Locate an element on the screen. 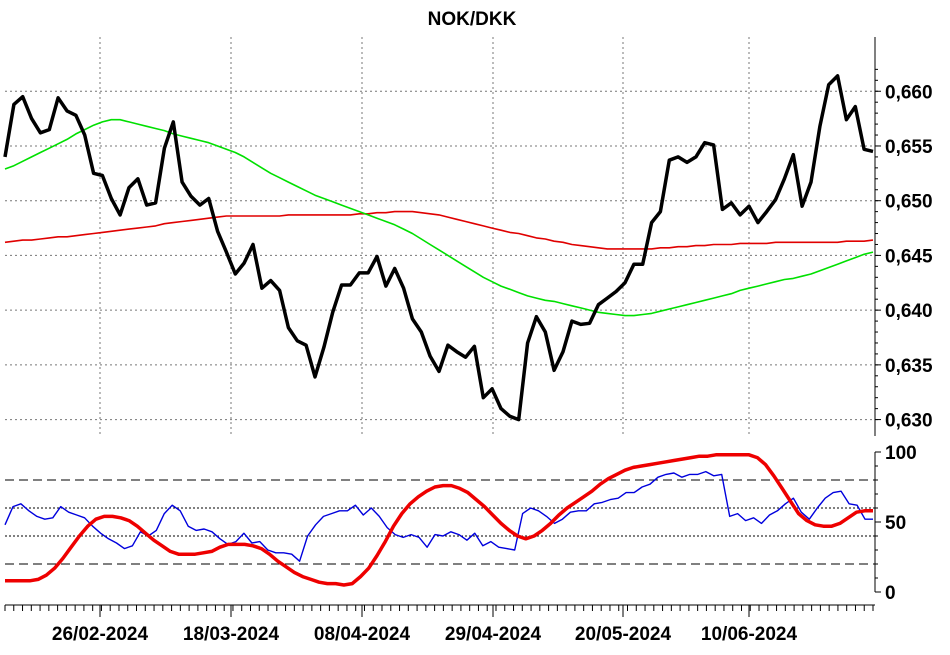 This screenshot has height=655, width=950. x-axis-tick-label: 08/04-2024 is located at coordinates (362, 634).